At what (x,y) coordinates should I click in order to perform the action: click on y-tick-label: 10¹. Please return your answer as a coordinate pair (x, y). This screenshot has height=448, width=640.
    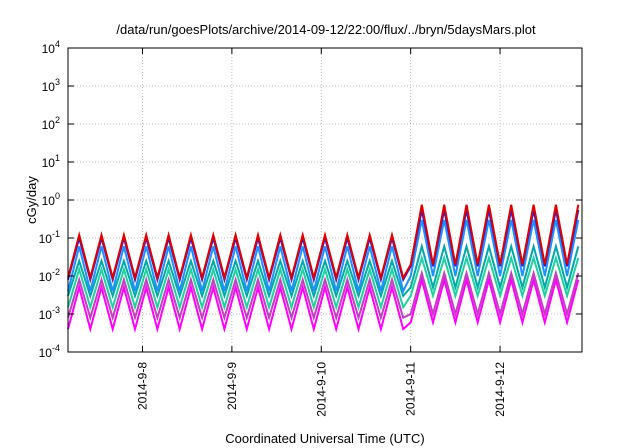
    Looking at the image, I should click on (51, 161).